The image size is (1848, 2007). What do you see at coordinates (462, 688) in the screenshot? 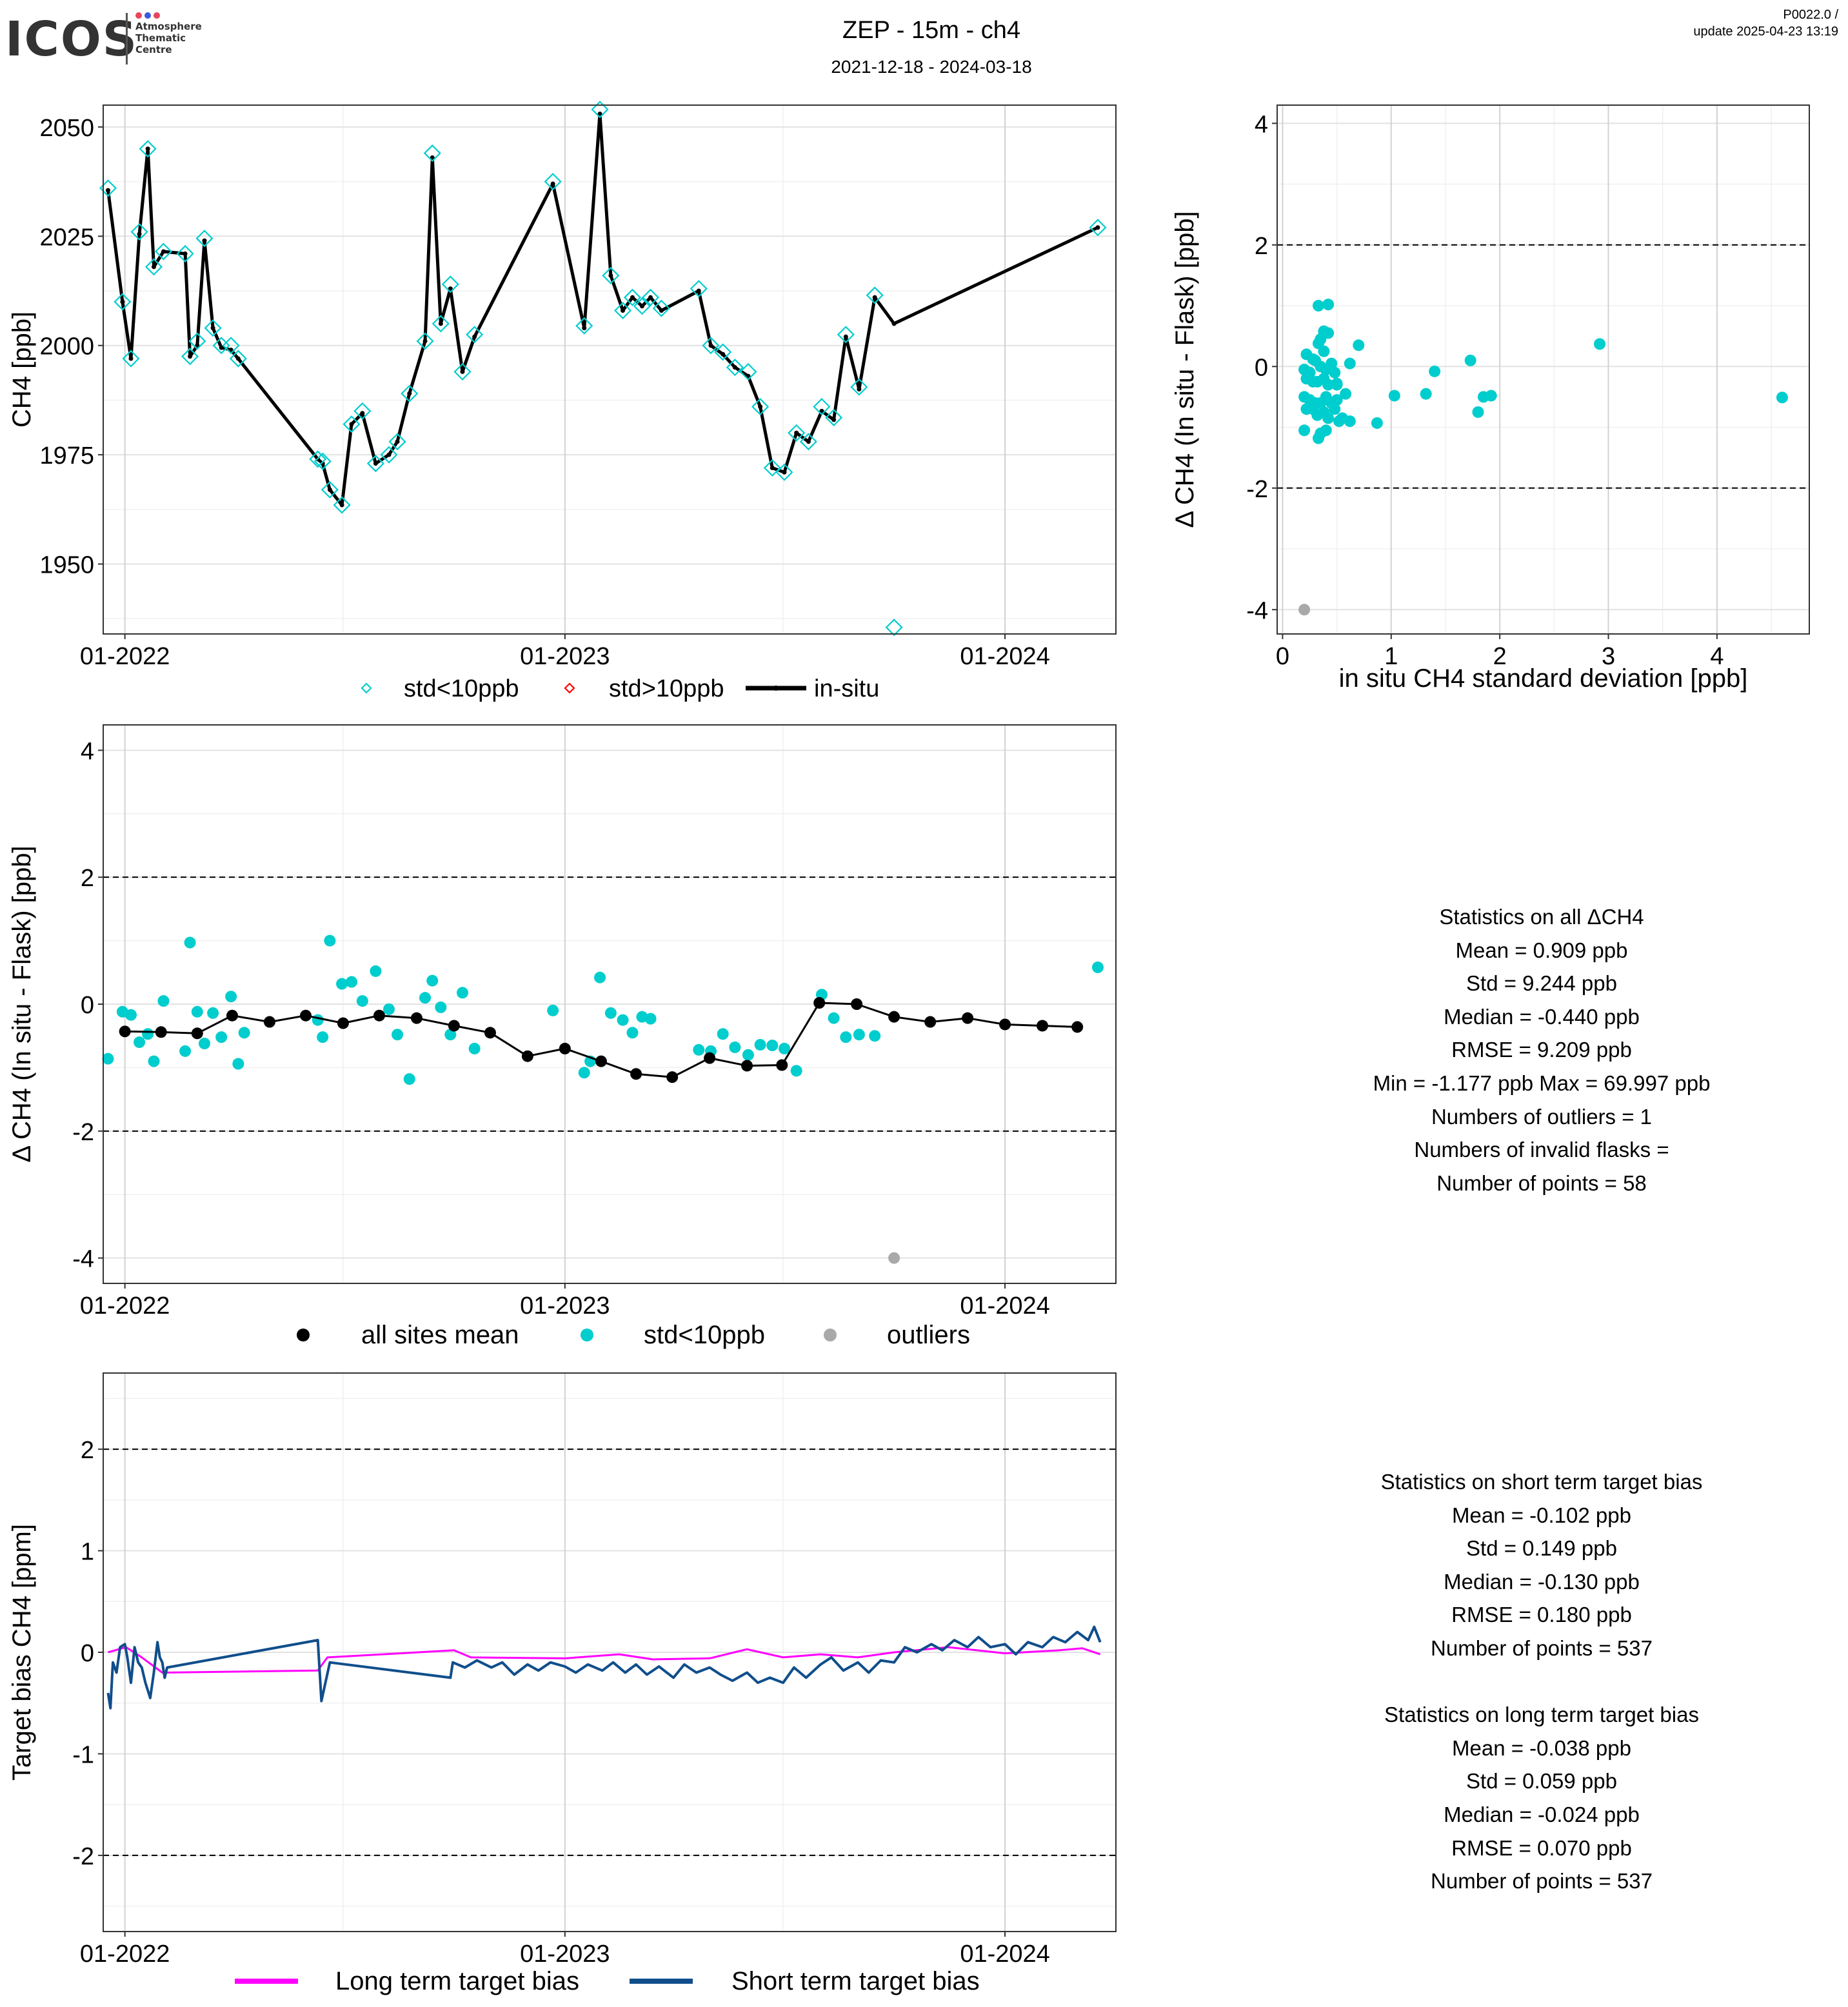
I see `legend-label: std<10ppb` at bounding box center [462, 688].